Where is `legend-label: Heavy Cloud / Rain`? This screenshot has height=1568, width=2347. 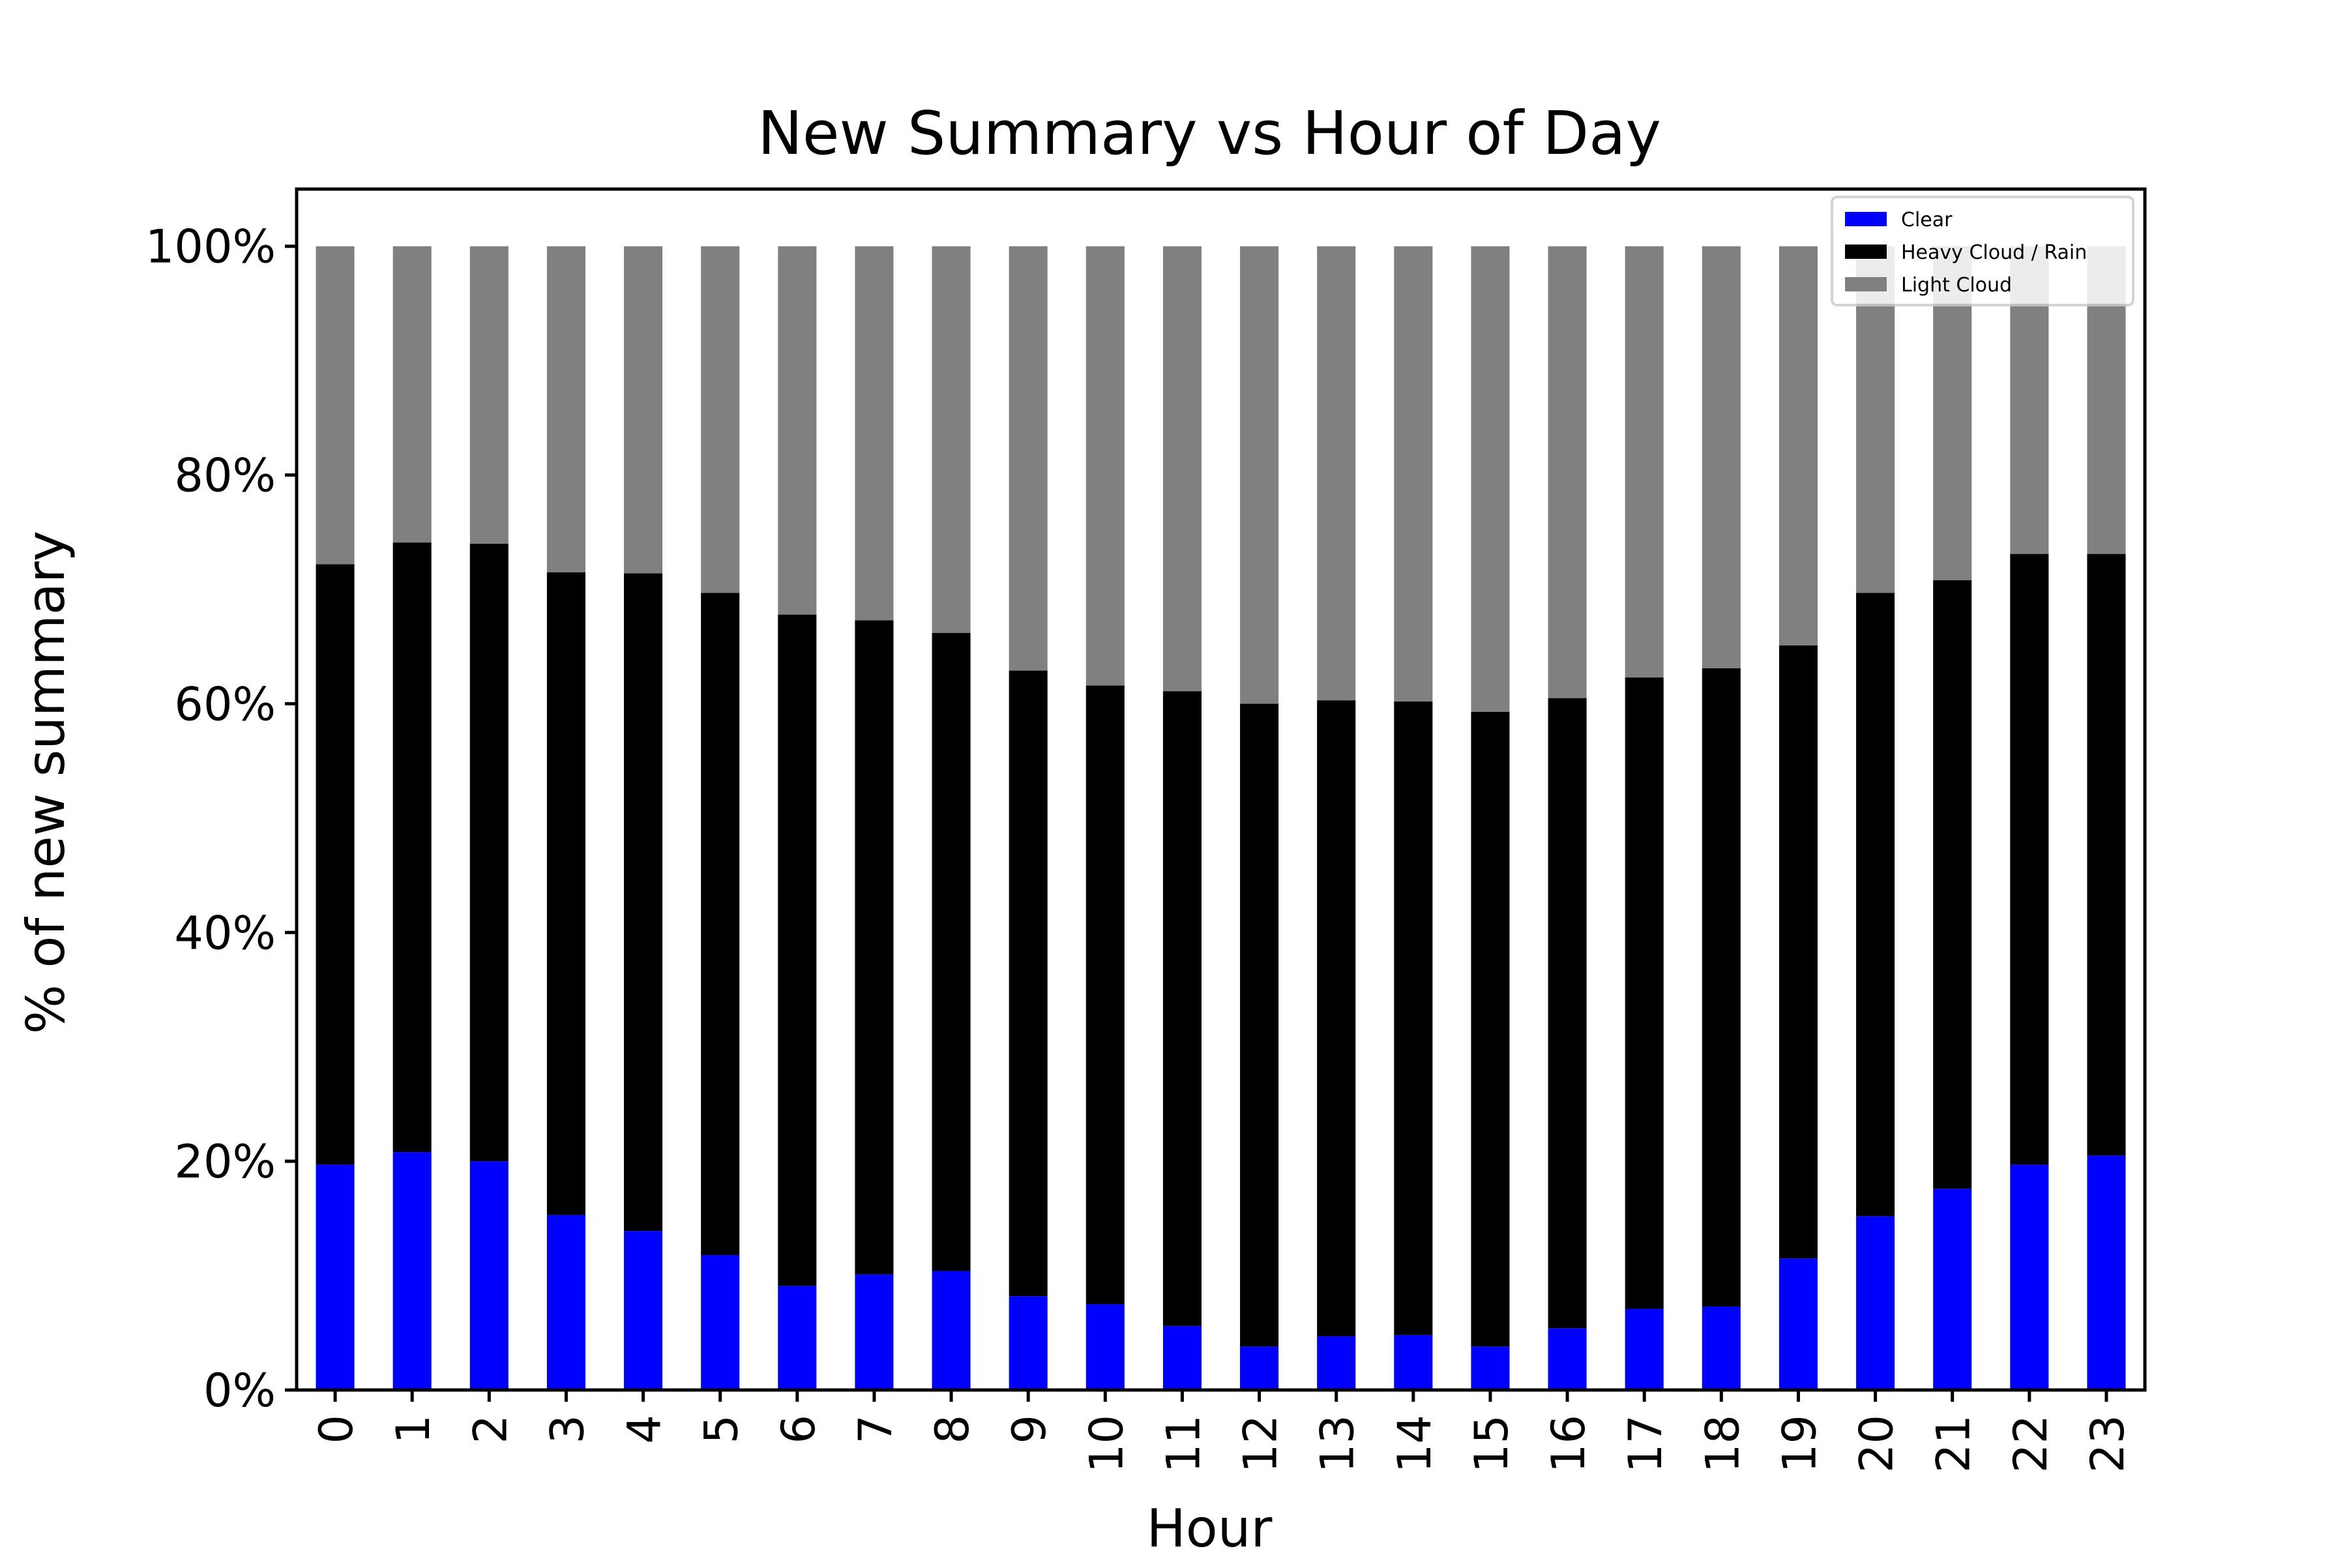
legend-label: Heavy Cloud / Rain is located at coordinates (1994, 253).